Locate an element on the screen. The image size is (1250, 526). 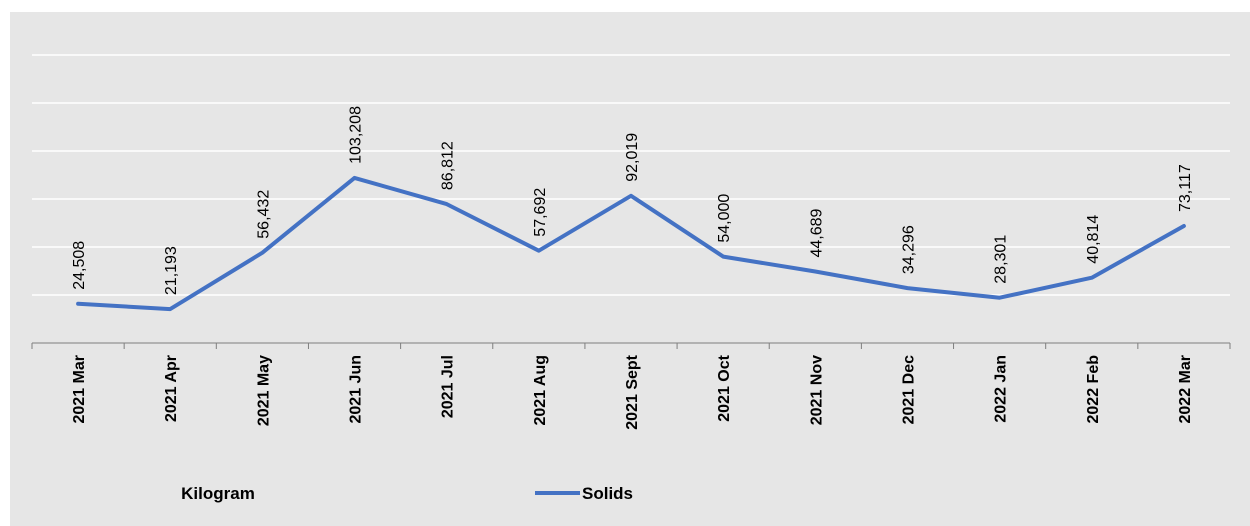
x-tick-label: 2021 Oct is located at coordinates (724, 387).